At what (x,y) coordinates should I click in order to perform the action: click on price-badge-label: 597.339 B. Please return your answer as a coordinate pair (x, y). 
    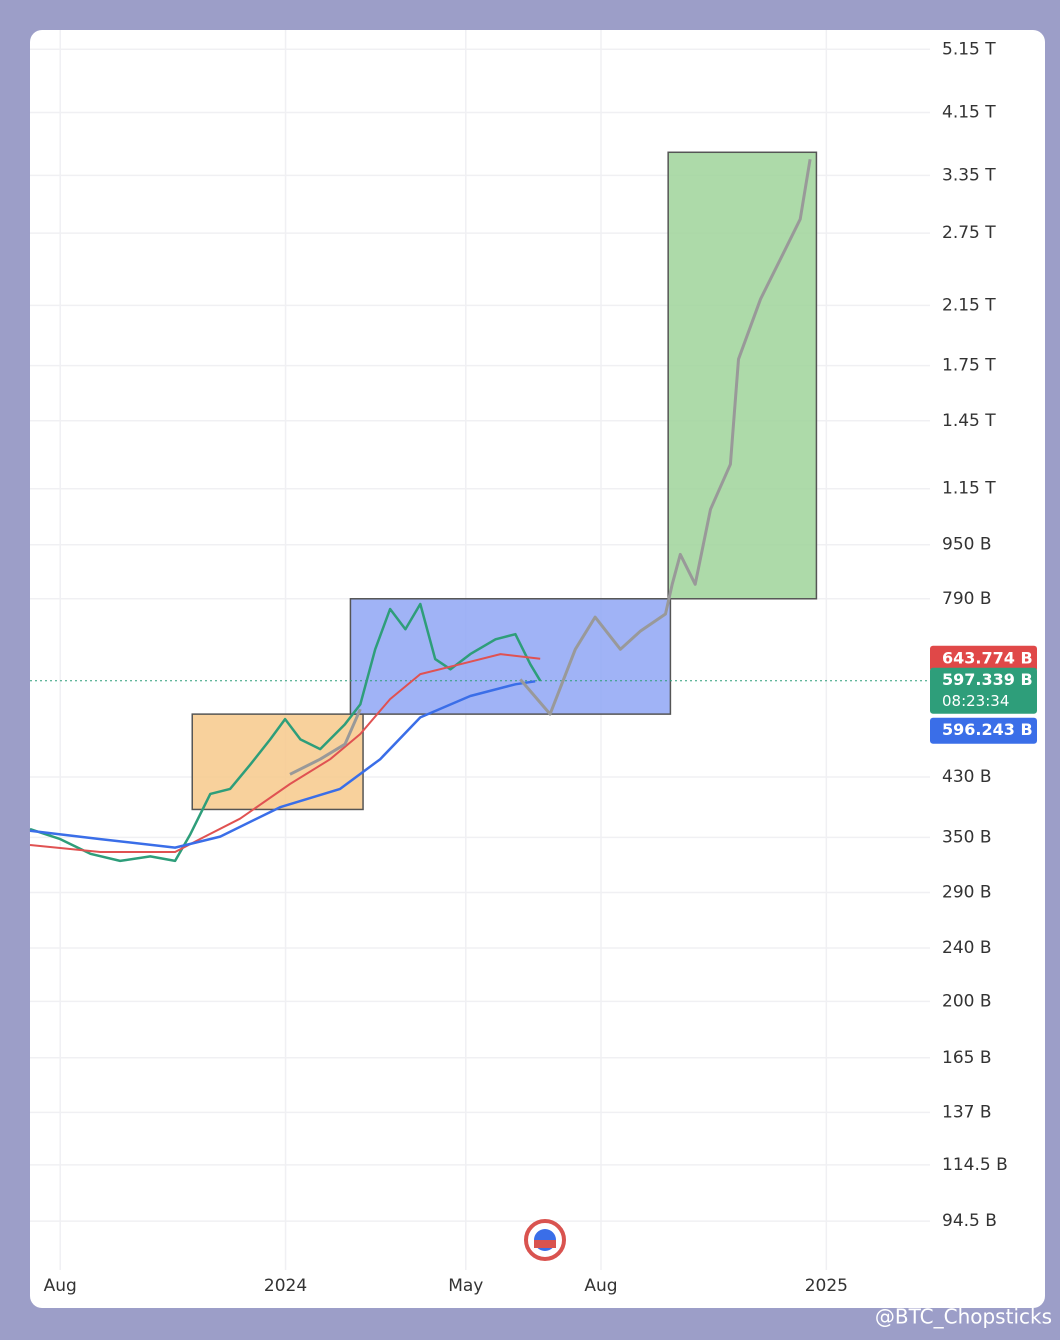
    Looking at the image, I should click on (987, 679).